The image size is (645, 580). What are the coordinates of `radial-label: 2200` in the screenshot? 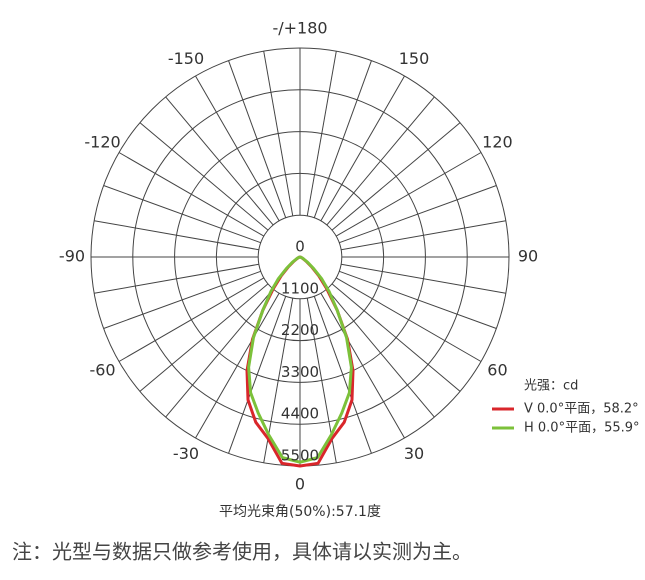 It's located at (300, 330).